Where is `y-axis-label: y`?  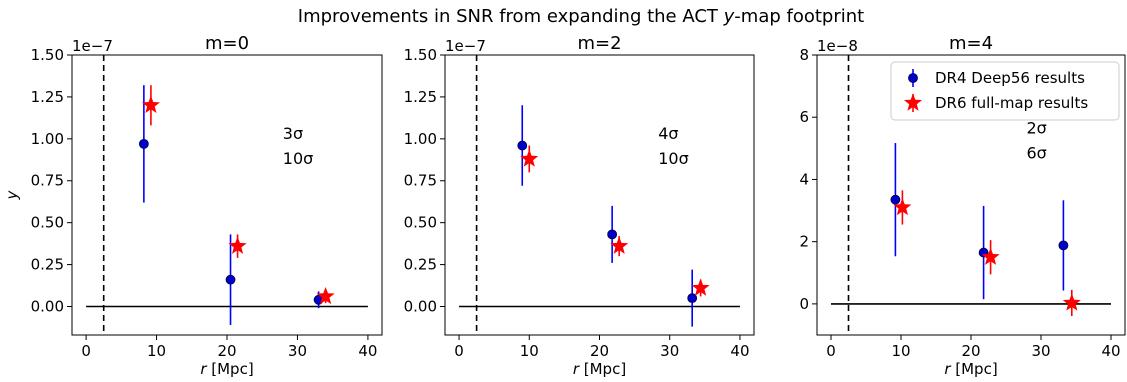
y-axis-label: y is located at coordinates (12, 194).